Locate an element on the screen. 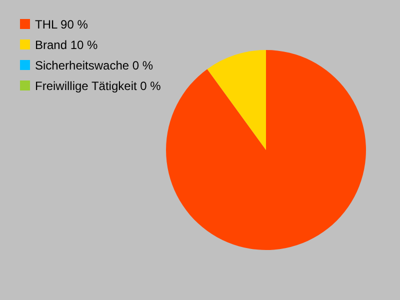 This screenshot has width=400, height=300. pie-slice is located at coordinates (236, 100).